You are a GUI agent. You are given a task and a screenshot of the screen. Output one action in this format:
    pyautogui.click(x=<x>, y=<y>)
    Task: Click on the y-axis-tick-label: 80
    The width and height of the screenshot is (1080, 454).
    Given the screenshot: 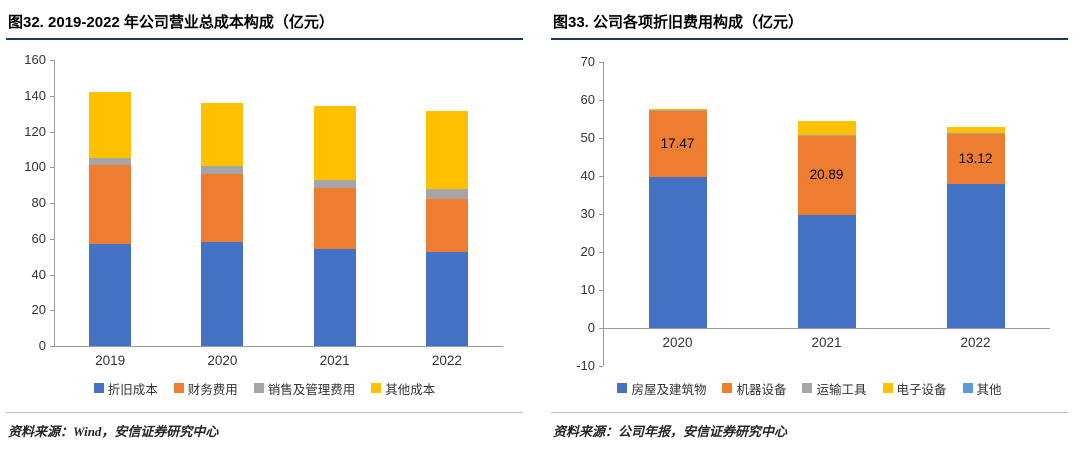 What is the action you would take?
    pyautogui.click(x=38, y=202)
    